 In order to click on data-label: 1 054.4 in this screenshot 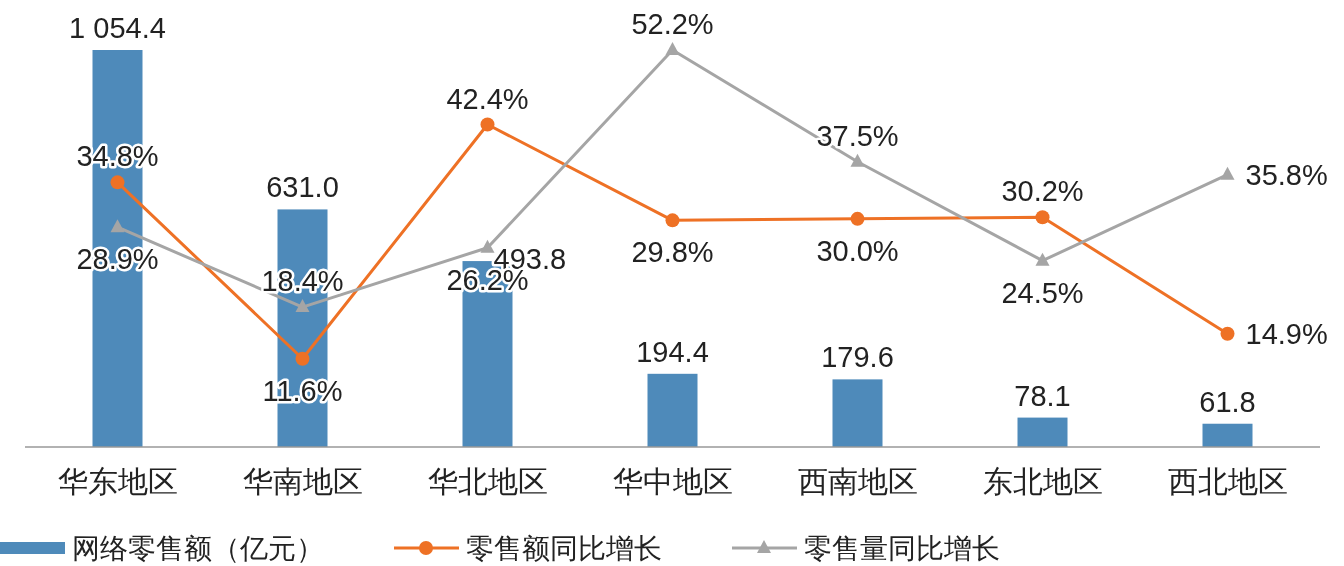, I will do `click(117, 28)`.